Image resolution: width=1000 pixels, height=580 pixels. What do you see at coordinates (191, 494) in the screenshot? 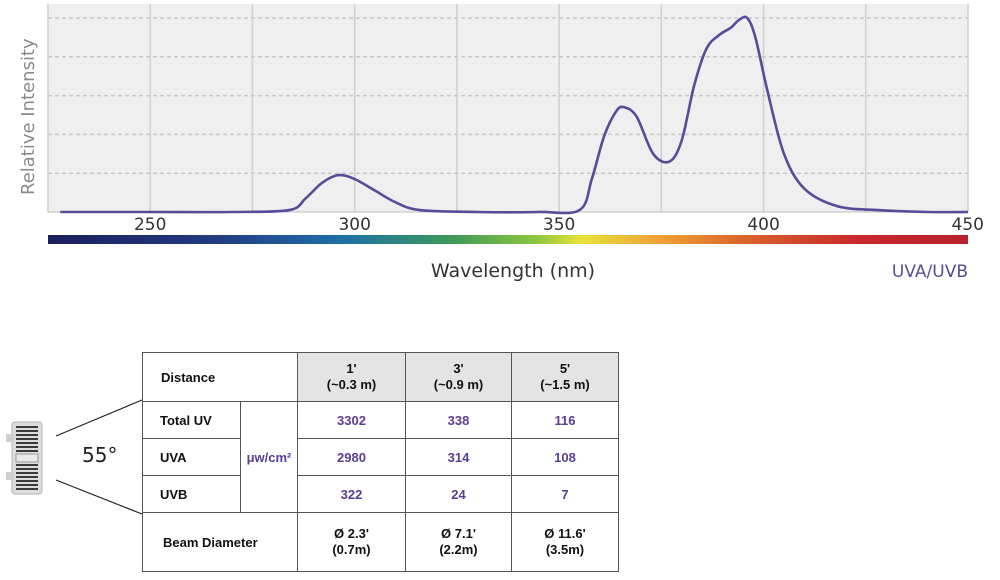
I see `row-label-uvb: UVB` at bounding box center [191, 494].